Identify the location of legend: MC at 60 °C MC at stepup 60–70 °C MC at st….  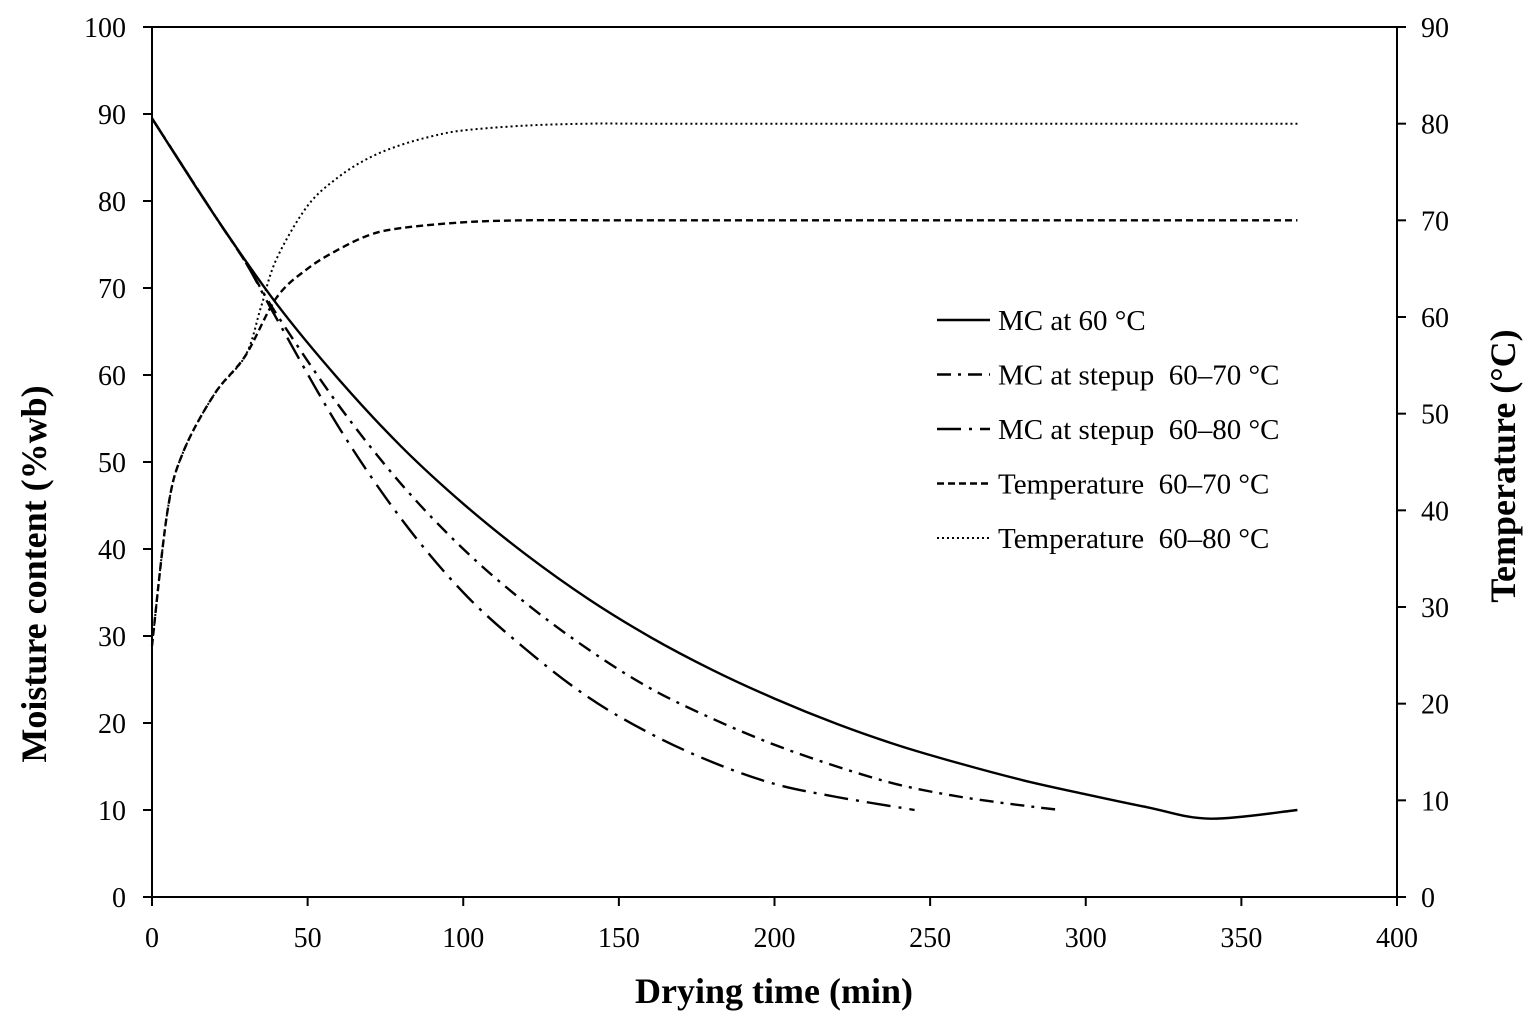
(1108, 430).